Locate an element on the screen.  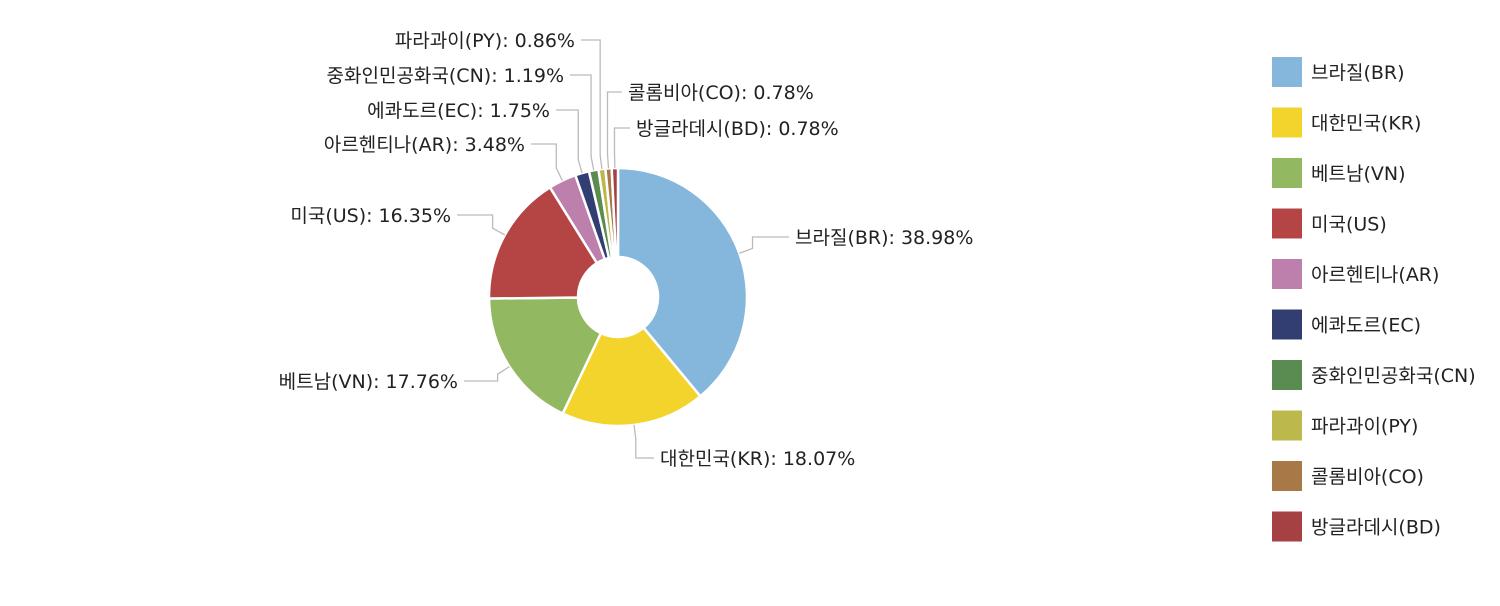
pie-slices is located at coordinates (618, 297).